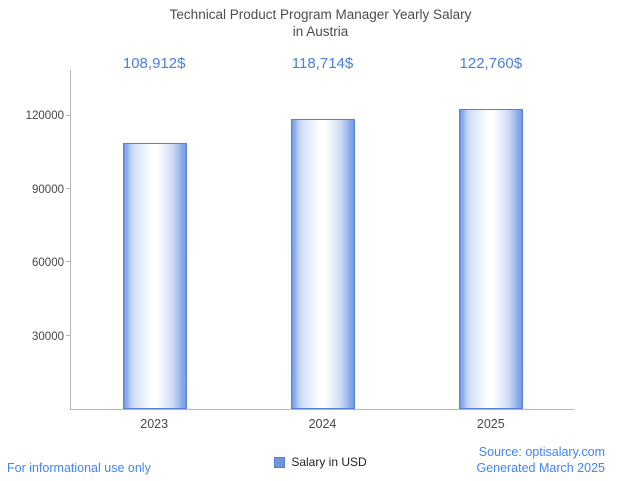 The image size is (641, 481). I want to click on y-axis-tick-label: 90000, so click(48, 189).